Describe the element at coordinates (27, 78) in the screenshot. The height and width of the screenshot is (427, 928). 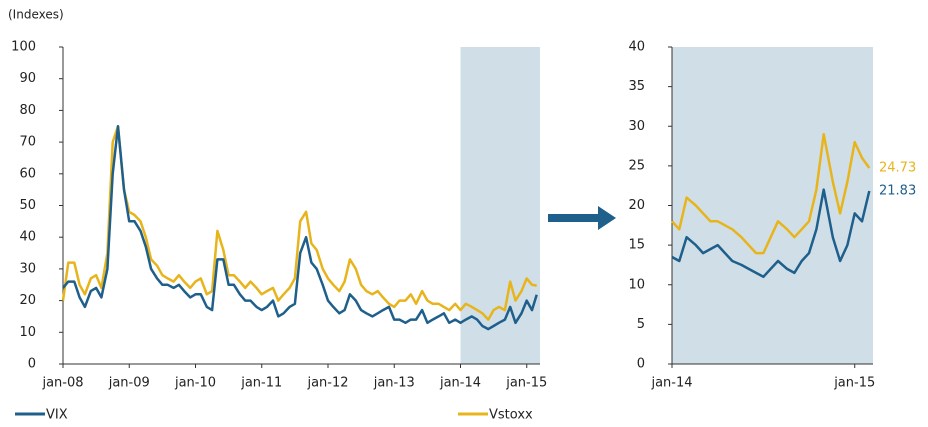
I see `y-tick-label: 90` at that location.